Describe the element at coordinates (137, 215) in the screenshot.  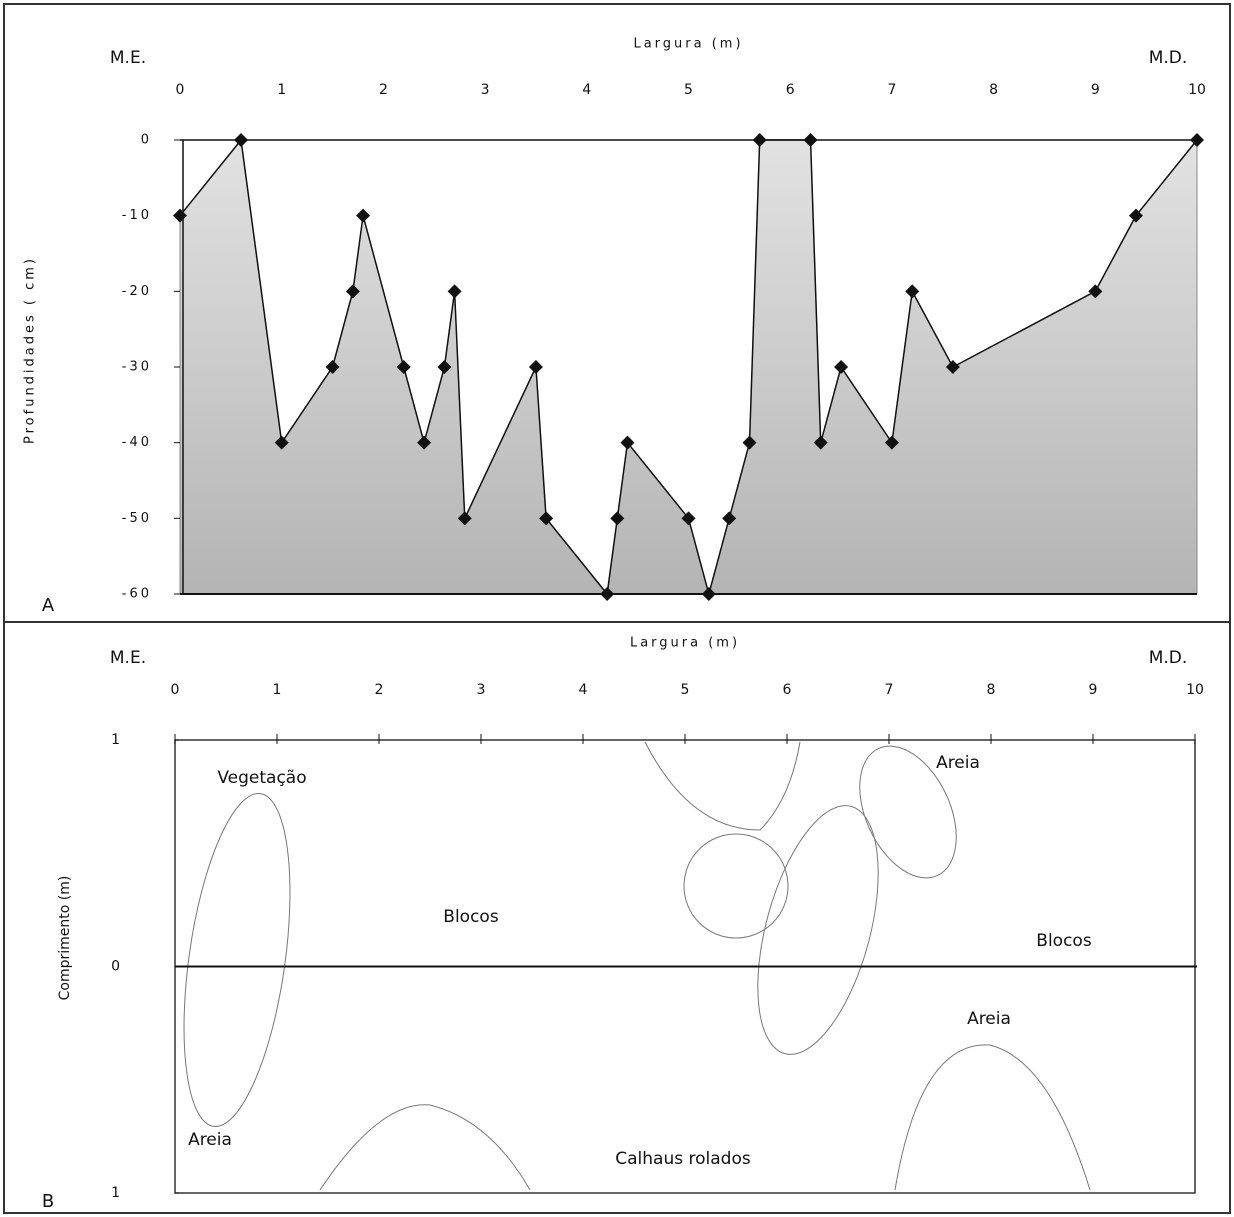
I see `y-tick-label: -10` at that location.